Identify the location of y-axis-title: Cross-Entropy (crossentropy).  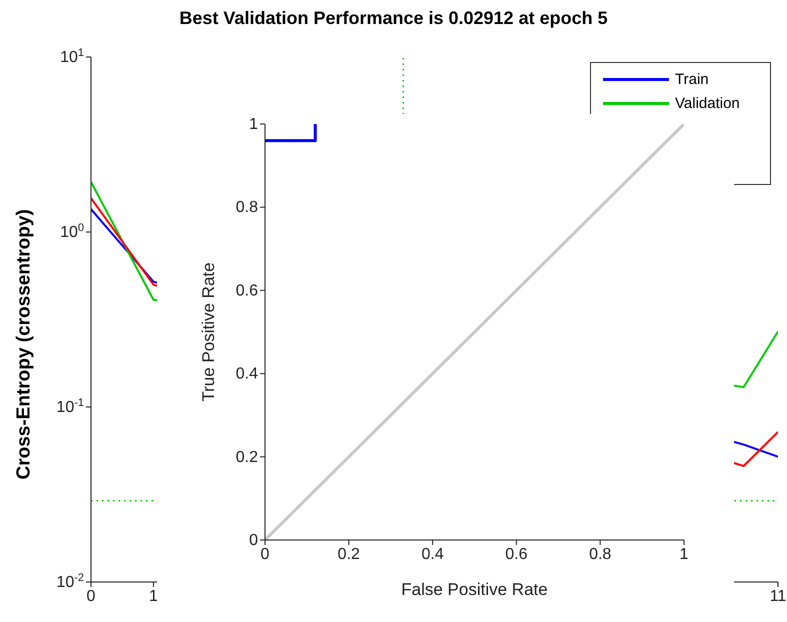
(24, 344).